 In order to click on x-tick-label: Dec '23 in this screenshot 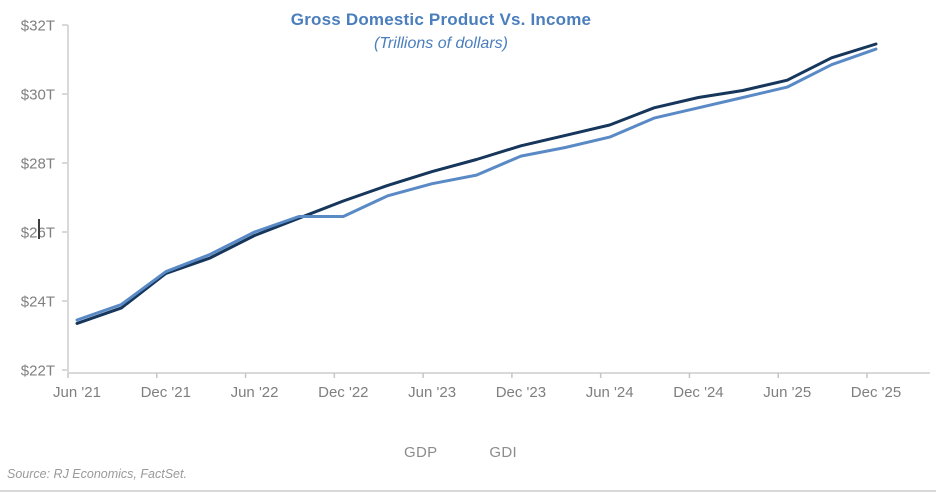, I will do `click(521, 392)`.